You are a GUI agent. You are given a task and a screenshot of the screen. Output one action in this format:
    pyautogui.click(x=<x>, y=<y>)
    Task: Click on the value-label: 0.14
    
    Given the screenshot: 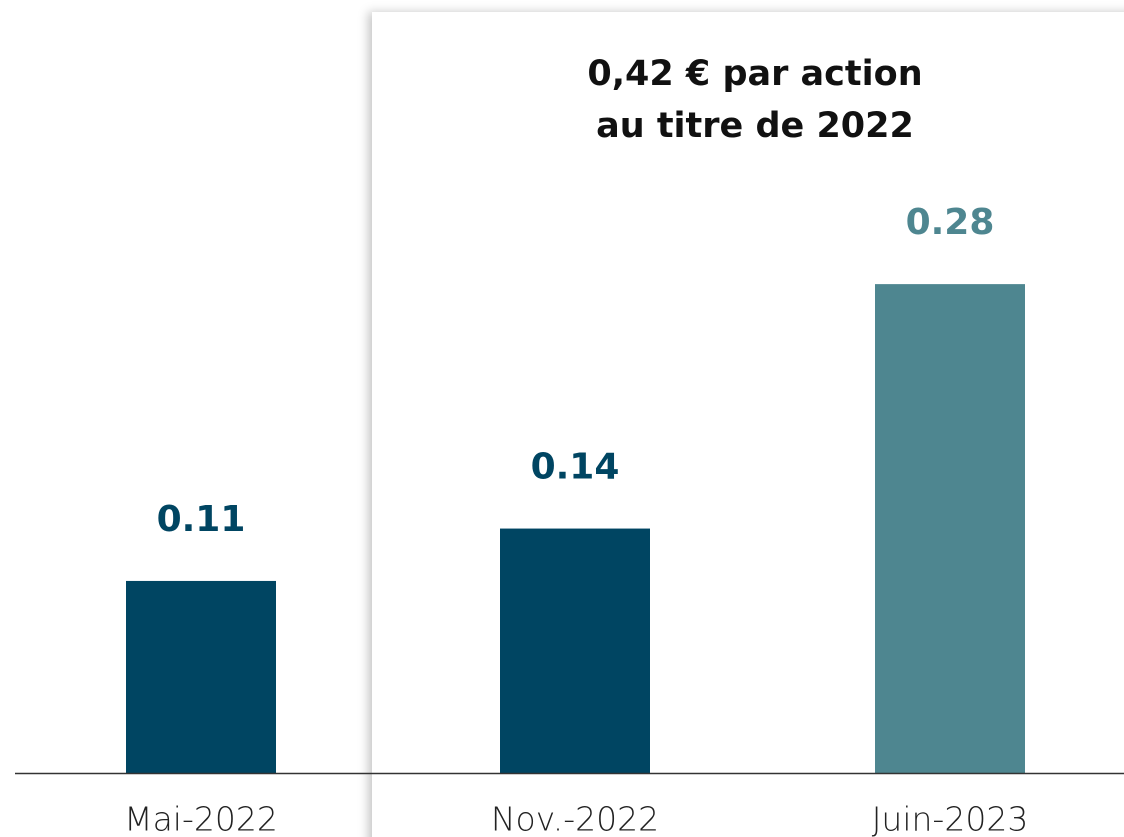 What is the action you would take?
    pyautogui.click(x=575, y=467)
    